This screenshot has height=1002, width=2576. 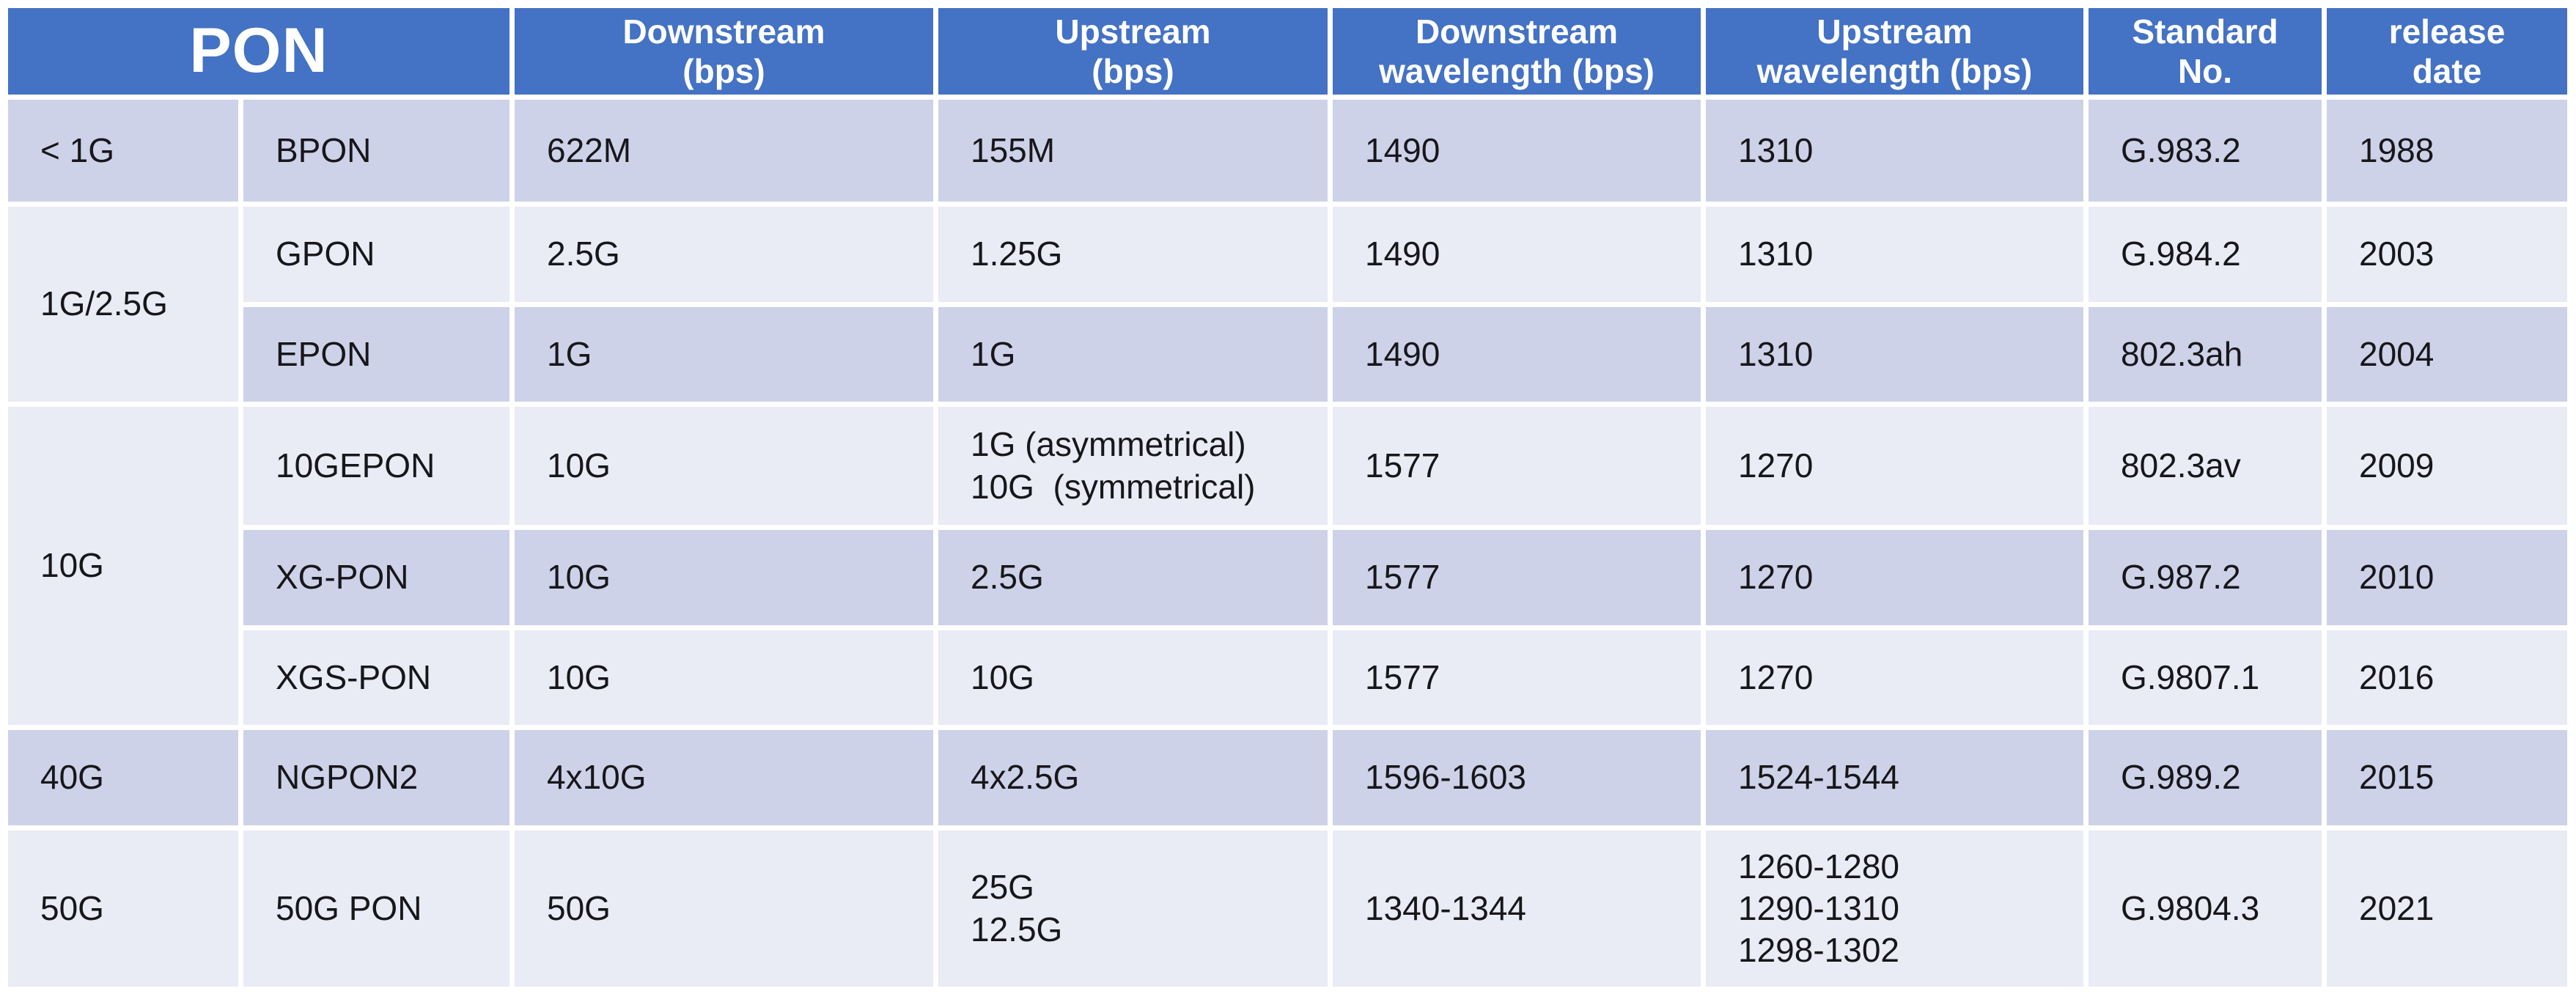 What do you see at coordinates (123, 151) in the screenshot?
I see `category-cell-lt1g: < 1G` at bounding box center [123, 151].